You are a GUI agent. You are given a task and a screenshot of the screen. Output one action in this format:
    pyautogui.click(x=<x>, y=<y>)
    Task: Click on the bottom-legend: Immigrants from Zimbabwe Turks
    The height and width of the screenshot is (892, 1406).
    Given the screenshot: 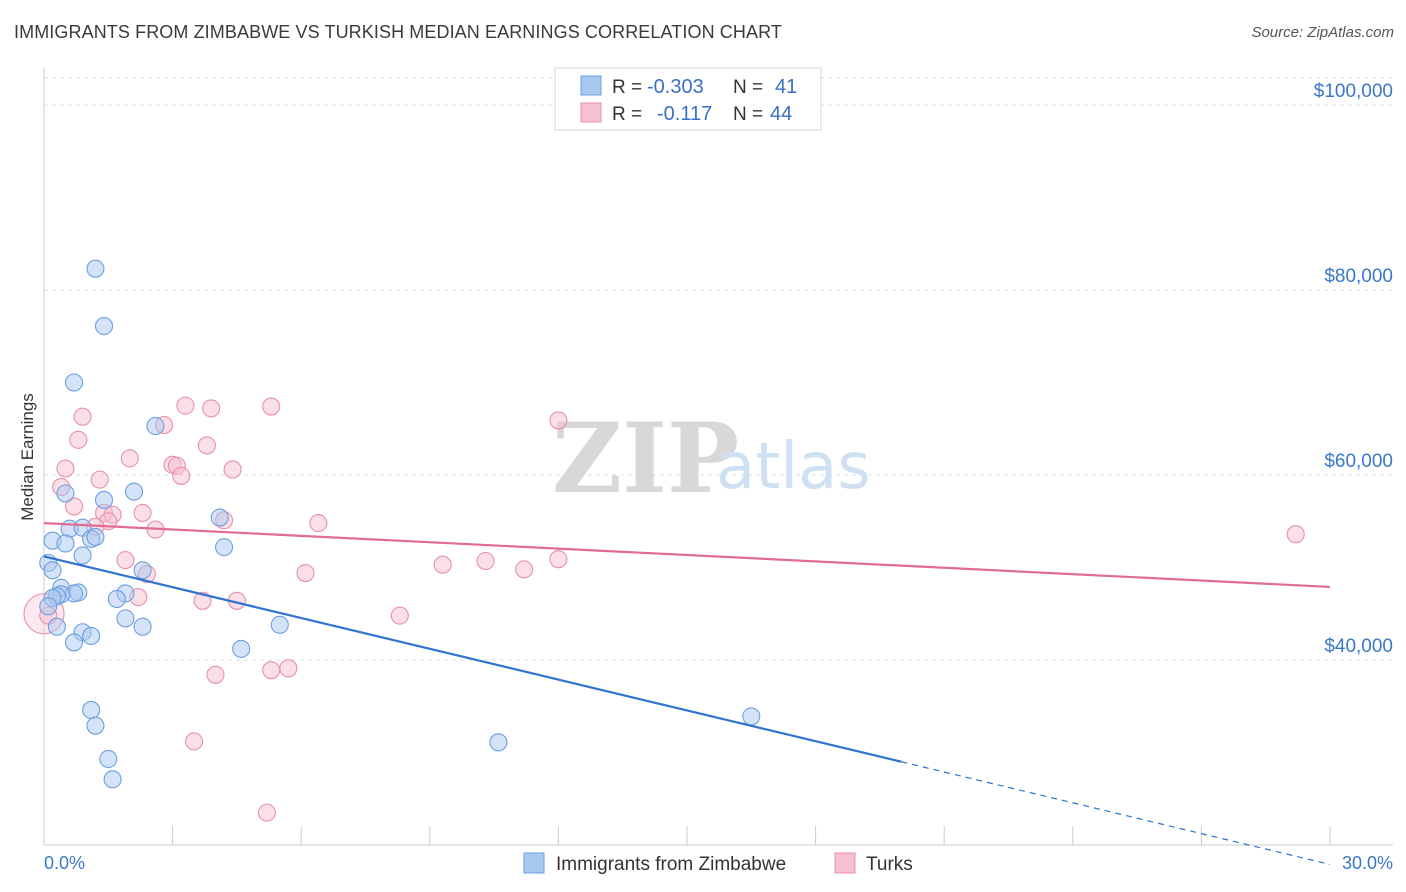 What is the action you would take?
    pyautogui.click(x=718, y=863)
    